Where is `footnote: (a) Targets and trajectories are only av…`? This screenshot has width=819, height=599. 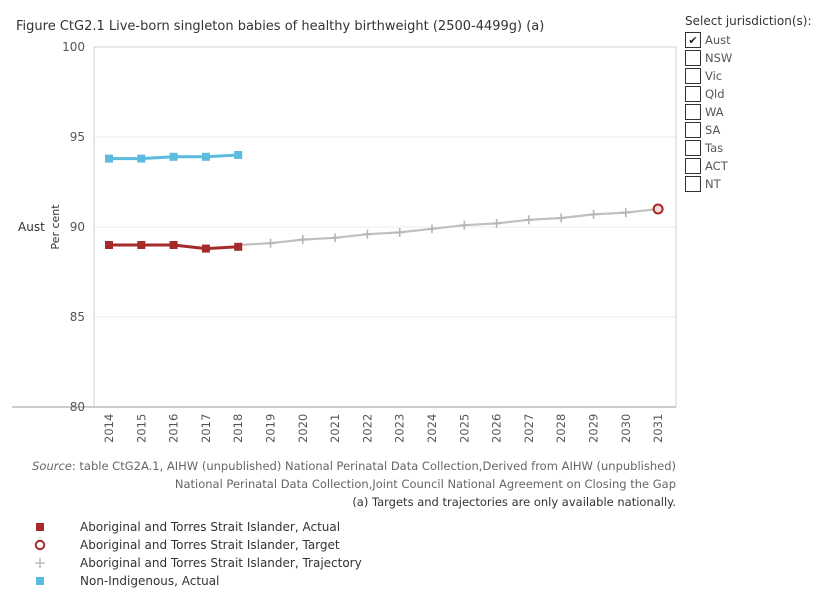 footnote: (a) Targets and trajectories are only av… is located at coordinates (514, 502).